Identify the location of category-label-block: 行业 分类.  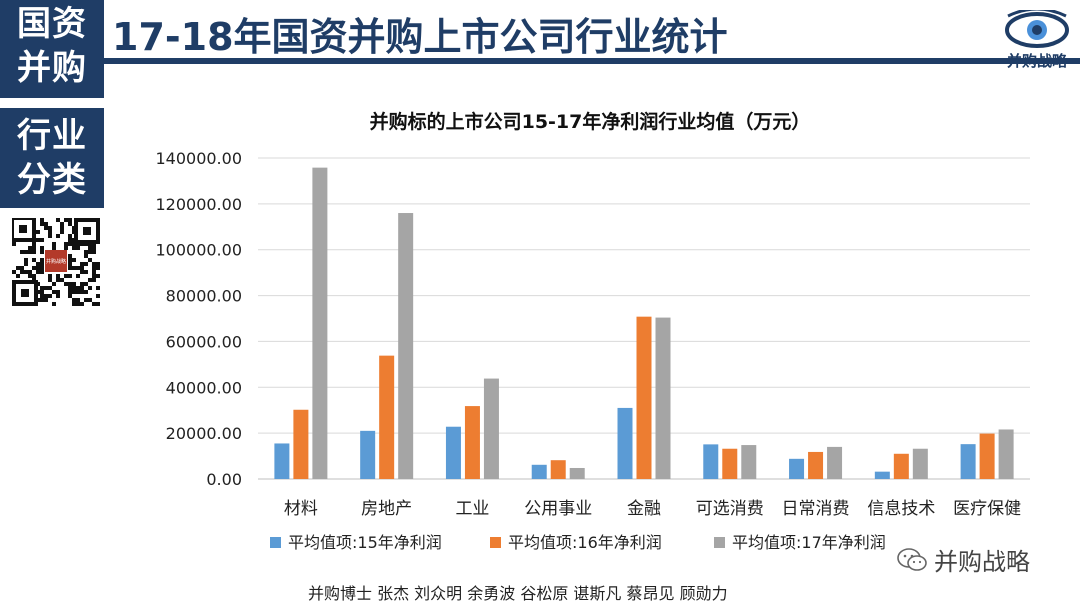
(52, 158).